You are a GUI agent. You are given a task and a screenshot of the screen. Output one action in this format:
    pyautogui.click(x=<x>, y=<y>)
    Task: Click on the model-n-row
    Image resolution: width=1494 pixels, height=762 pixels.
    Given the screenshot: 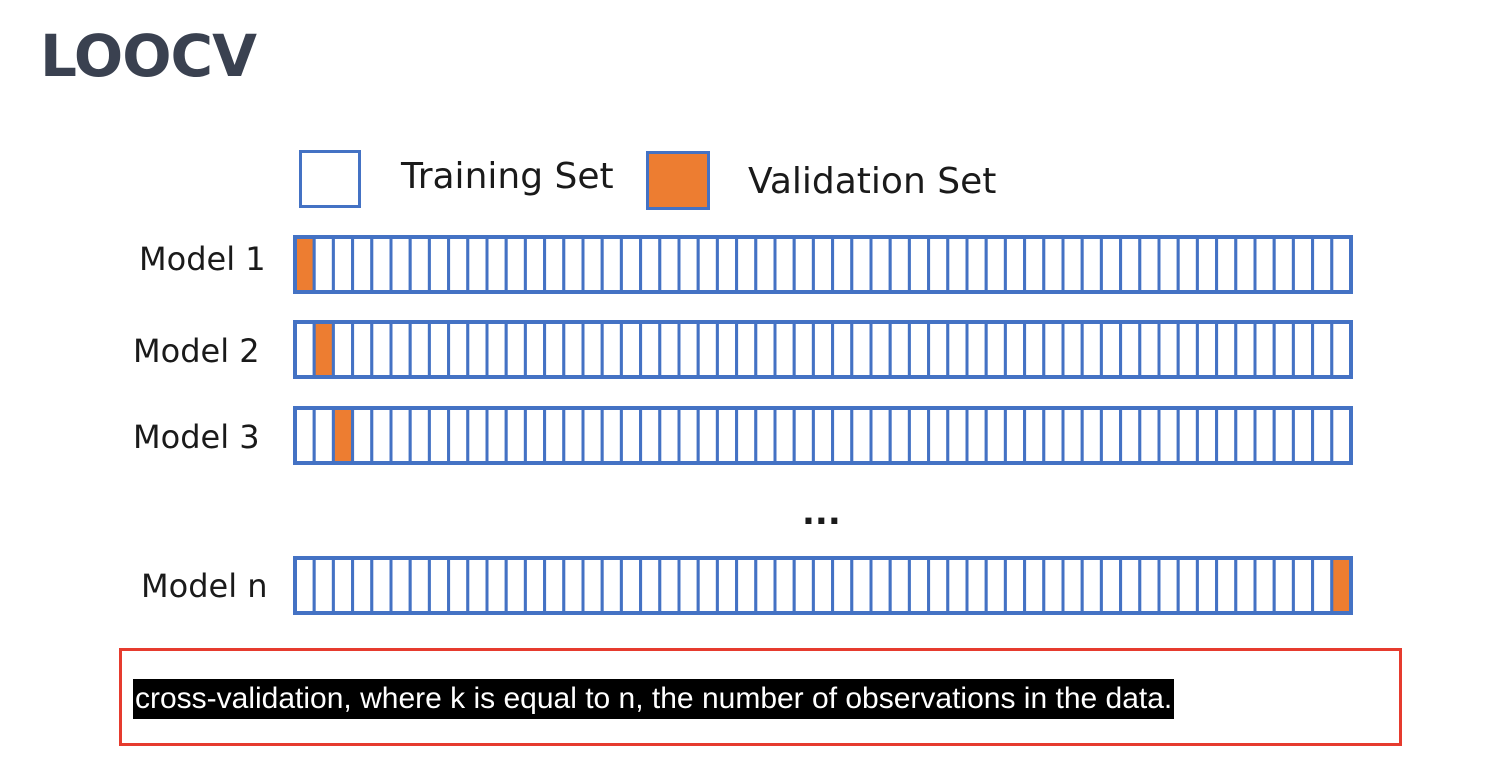 What is the action you would take?
    pyautogui.click(x=823, y=585)
    